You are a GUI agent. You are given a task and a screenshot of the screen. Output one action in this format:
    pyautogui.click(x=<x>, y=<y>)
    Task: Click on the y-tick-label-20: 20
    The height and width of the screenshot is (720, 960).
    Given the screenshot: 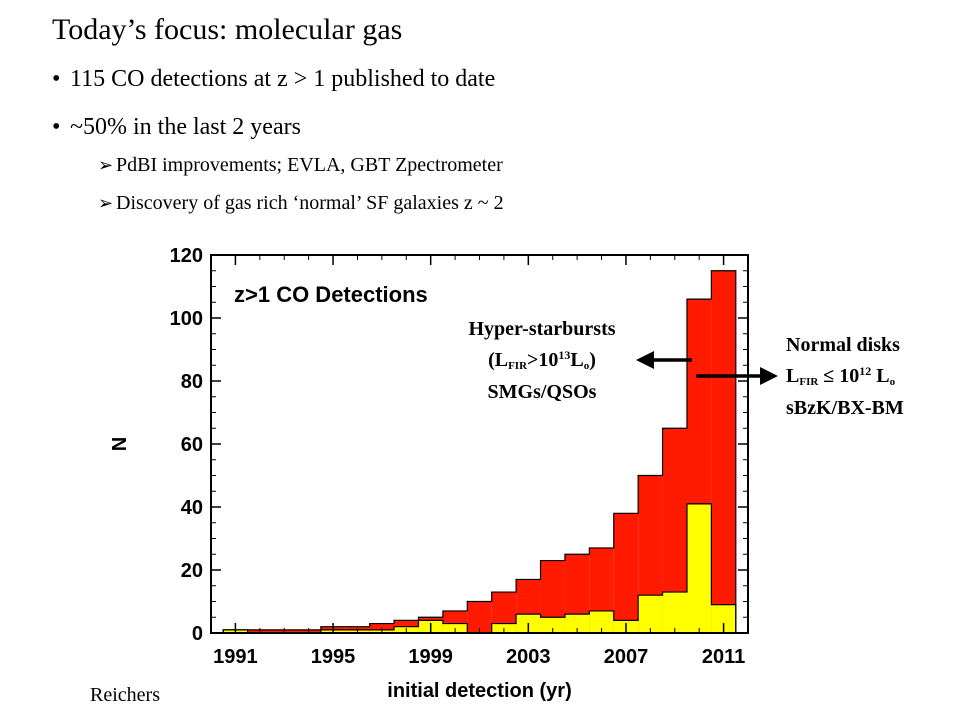 What is the action you would take?
    pyautogui.click(x=192, y=571)
    